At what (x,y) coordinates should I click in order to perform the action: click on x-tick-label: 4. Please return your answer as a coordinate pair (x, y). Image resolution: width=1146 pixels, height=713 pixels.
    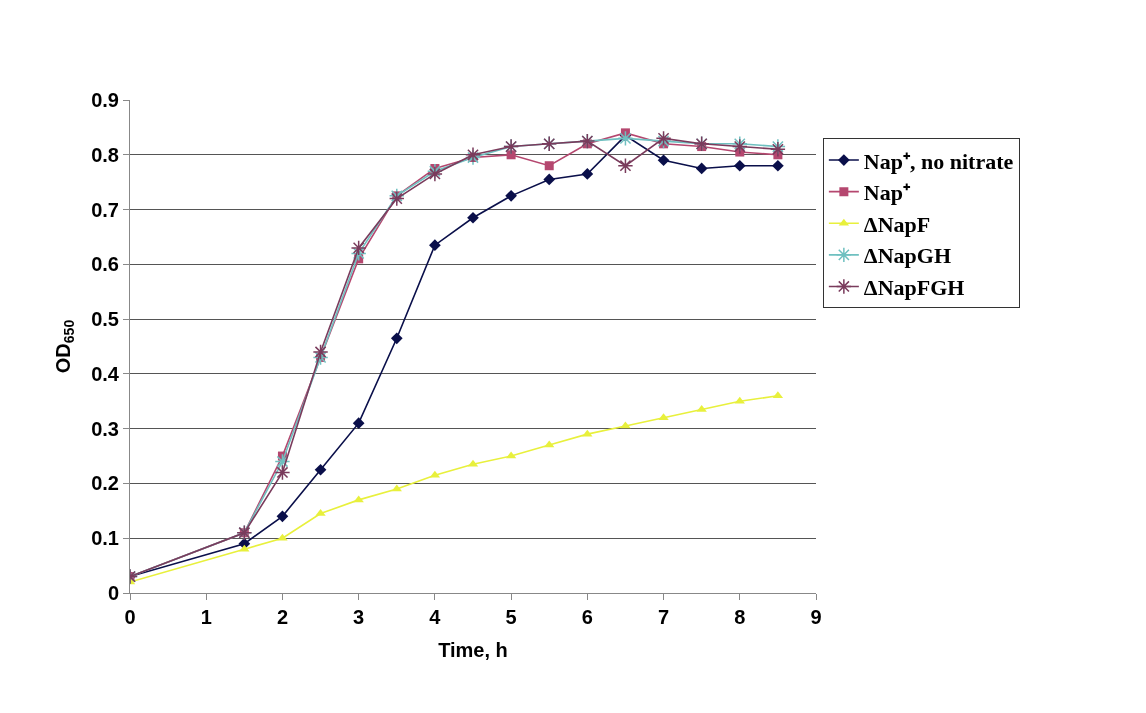
    Looking at the image, I should click on (435, 617).